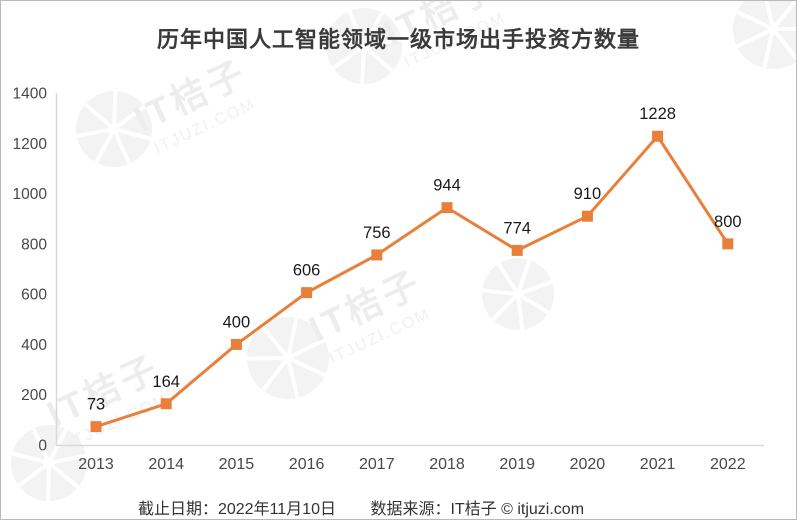 Image resolution: width=800 pixels, height=523 pixels. Describe the element at coordinates (447, 464) in the screenshot. I see `x-tick-label-2018: 2018` at that location.